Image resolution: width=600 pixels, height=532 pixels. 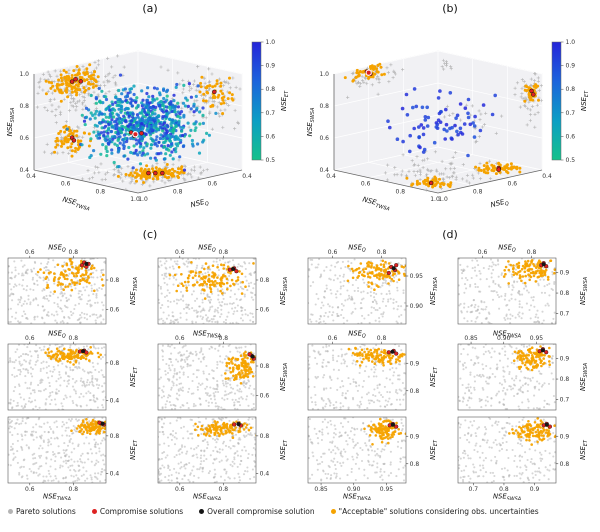 What do you see at coordinates (368, 72) in the screenshot?
I see `overall-compromise-solution` at bounding box center [368, 72].